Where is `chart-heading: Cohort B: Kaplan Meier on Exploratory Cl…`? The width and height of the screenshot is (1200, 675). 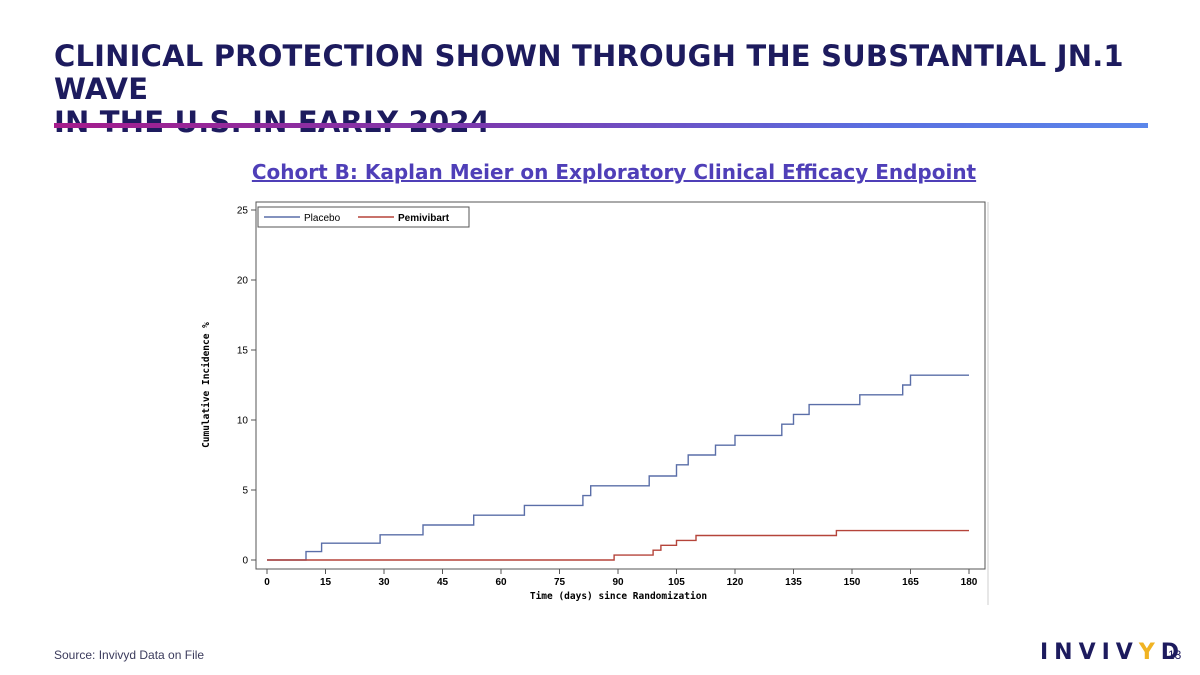 chart-heading: Cohort B: Kaplan Meier on Exploratory Cl… is located at coordinates (614, 172).